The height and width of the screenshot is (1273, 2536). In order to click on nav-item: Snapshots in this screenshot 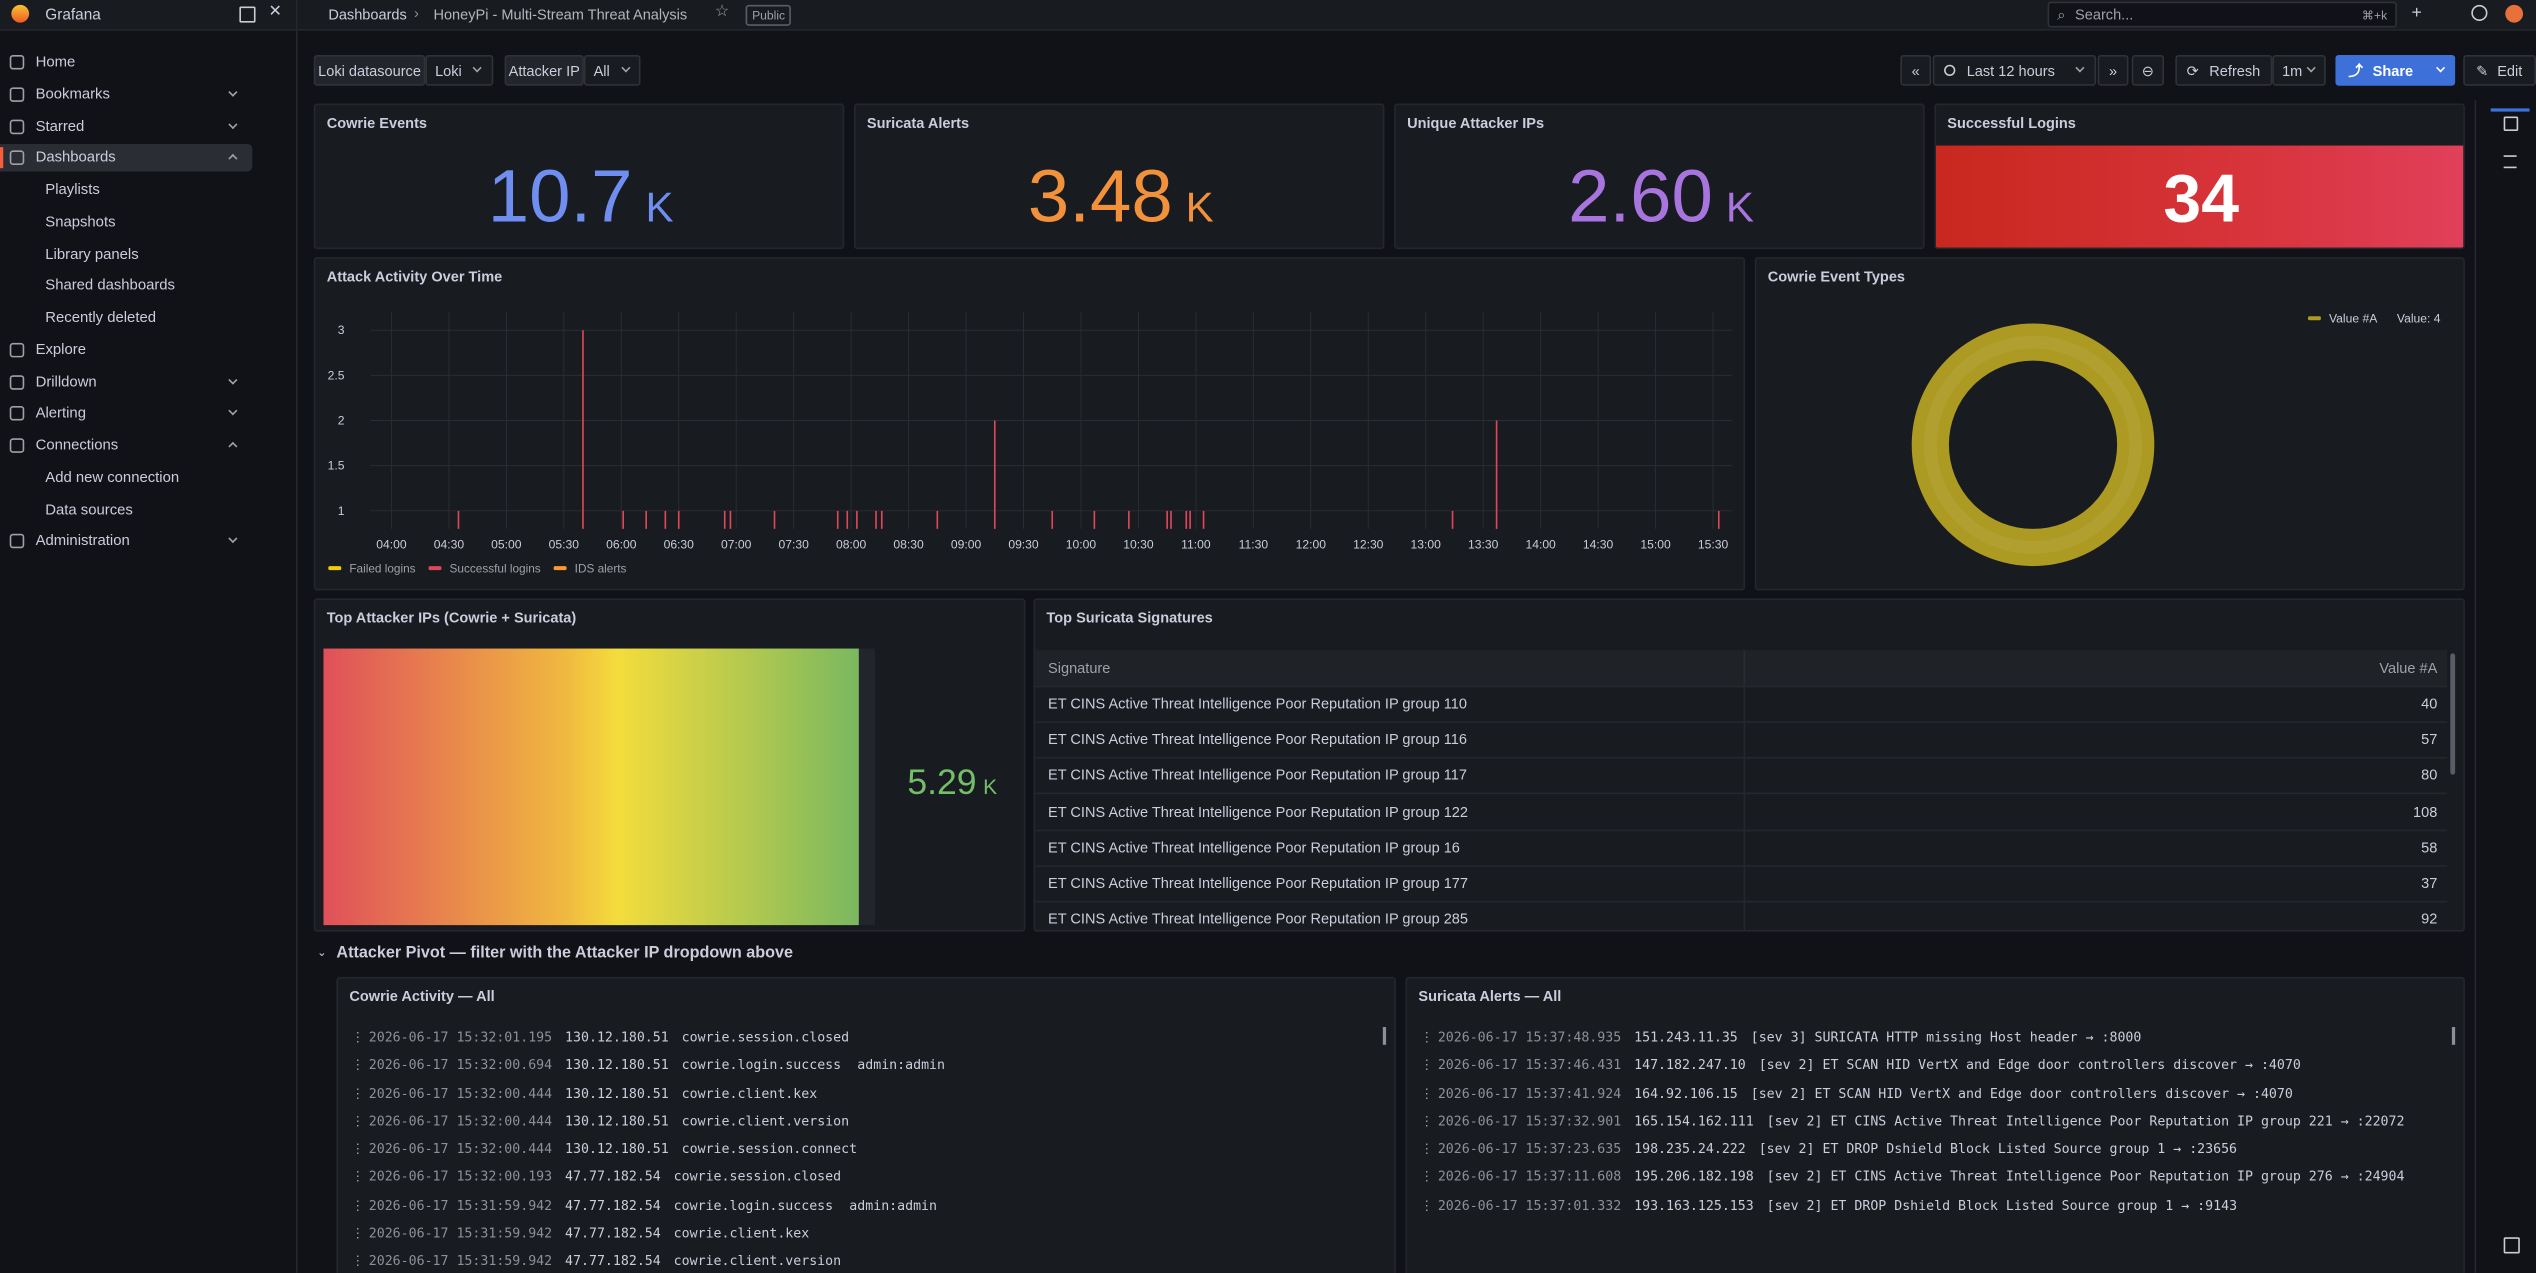, I will do `click(126, 222)`.